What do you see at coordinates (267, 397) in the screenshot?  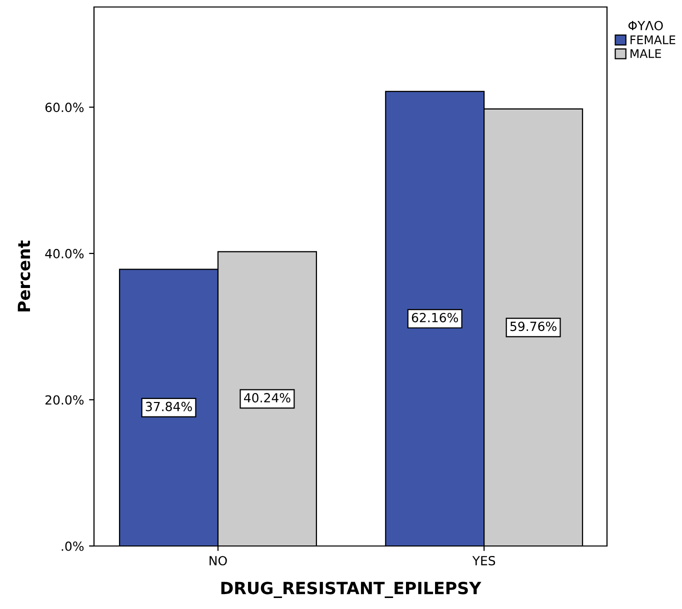 I see `data-label: 40.24%` at bounding box center [267, 397].